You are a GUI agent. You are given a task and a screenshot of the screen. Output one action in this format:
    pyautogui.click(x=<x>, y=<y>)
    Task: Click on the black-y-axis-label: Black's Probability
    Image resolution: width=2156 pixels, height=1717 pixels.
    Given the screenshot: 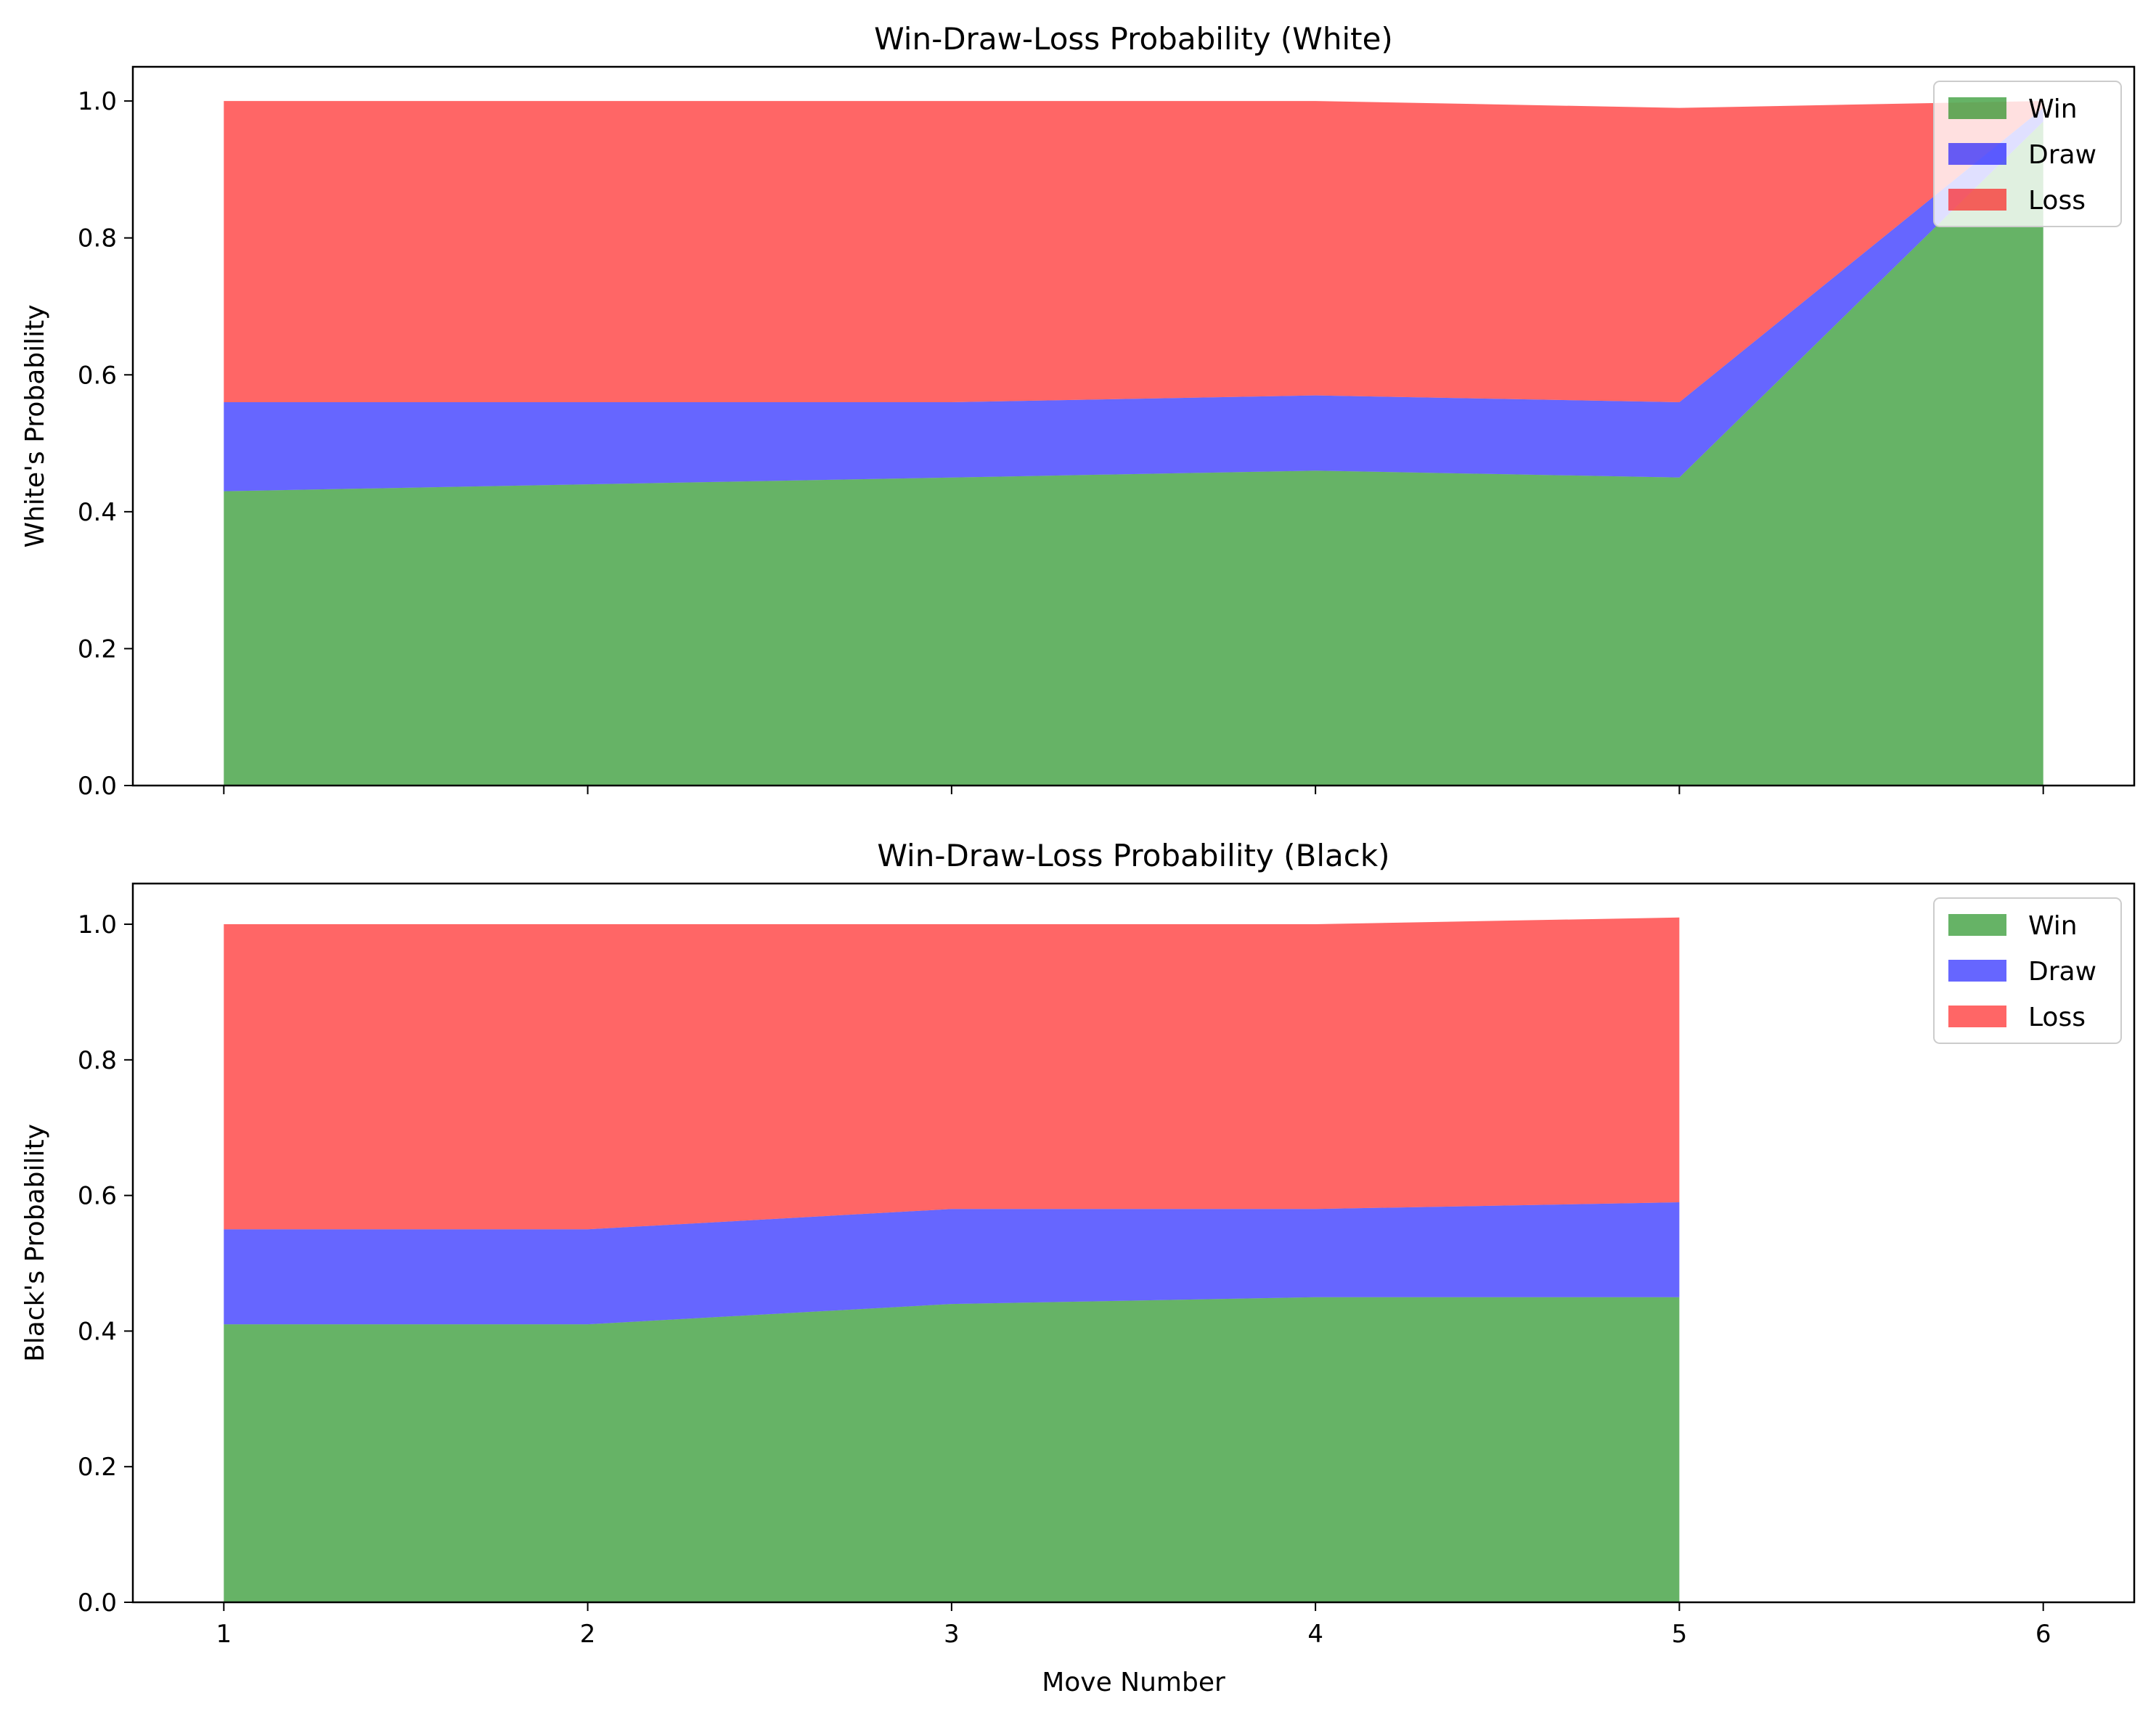 What is the action you would take?
    pyautogui.click(x=35, y=1243)
    